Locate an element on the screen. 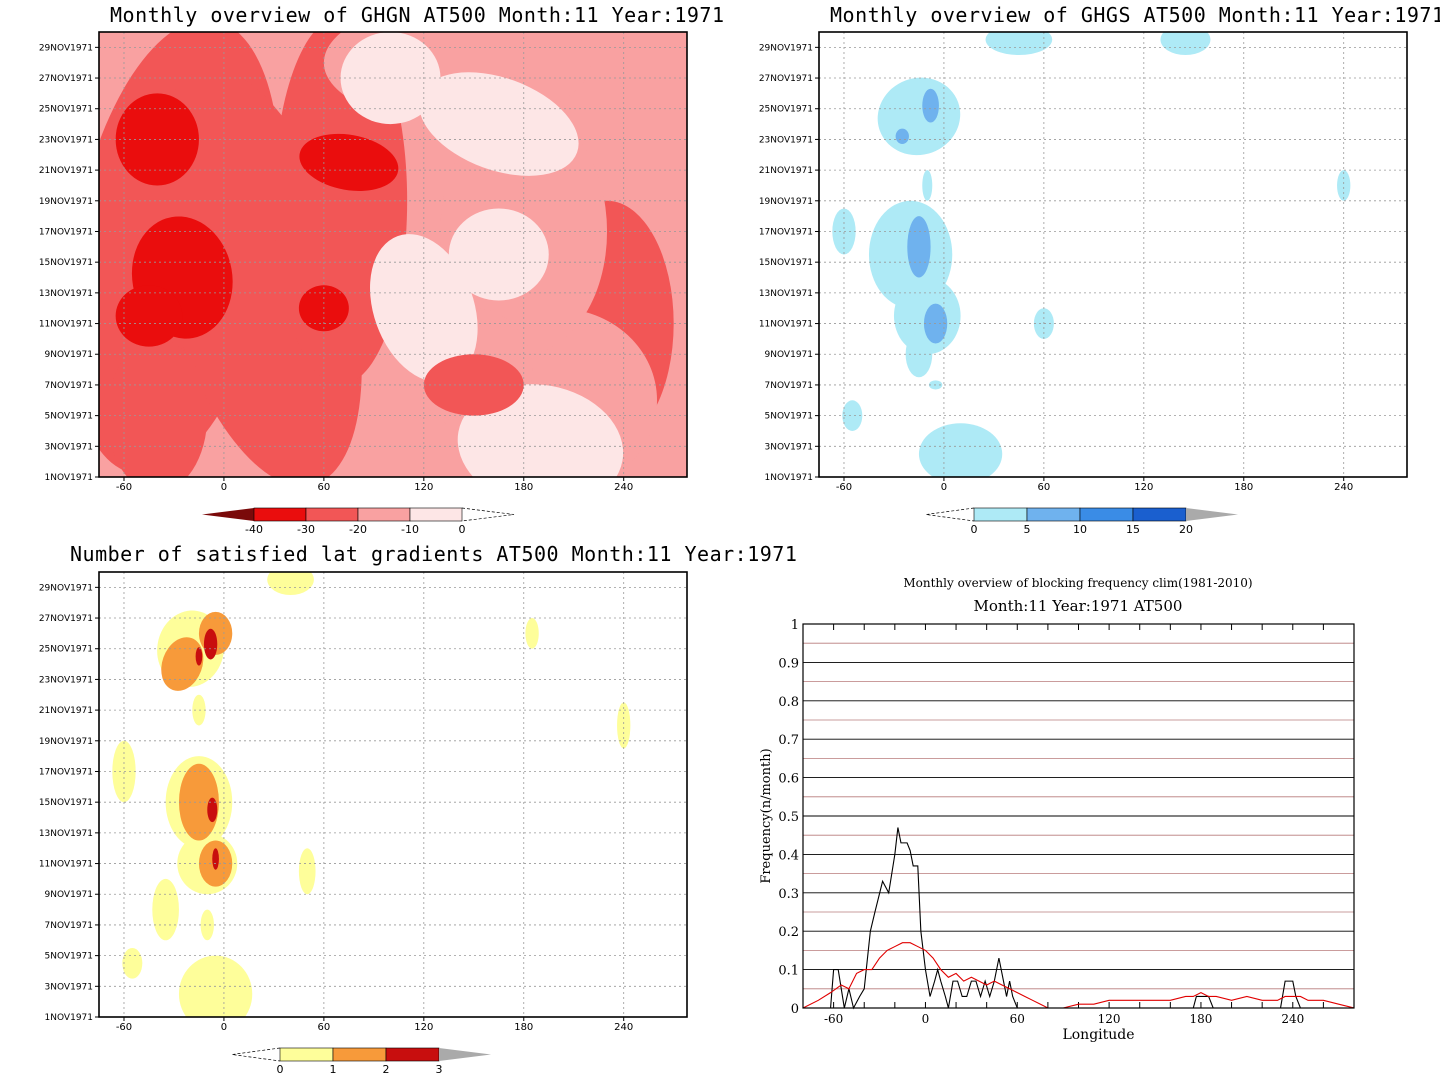 This screenshot has height=1091, width=1440. x-tick-label: 0 is located at coordinates (224, 1027).